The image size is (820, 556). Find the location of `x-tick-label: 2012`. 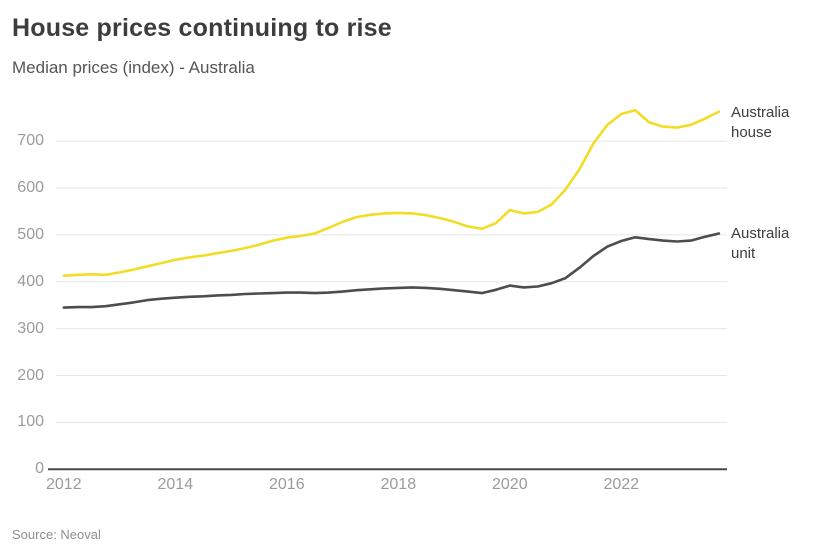

x-tick-label: 2012 is located at coordinates (64, 484).